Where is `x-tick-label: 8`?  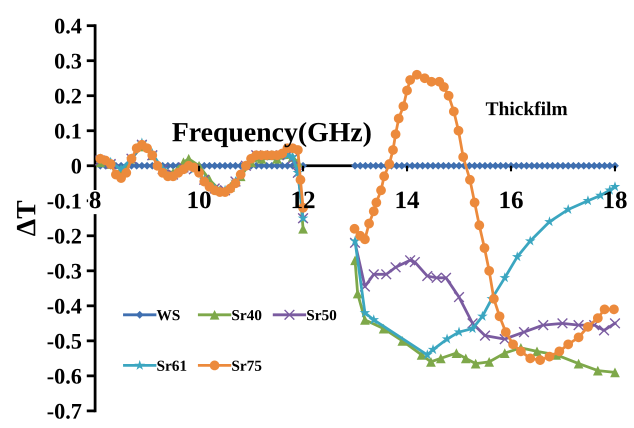 x-tick-label: 8 is located at coordinates (95, 199).